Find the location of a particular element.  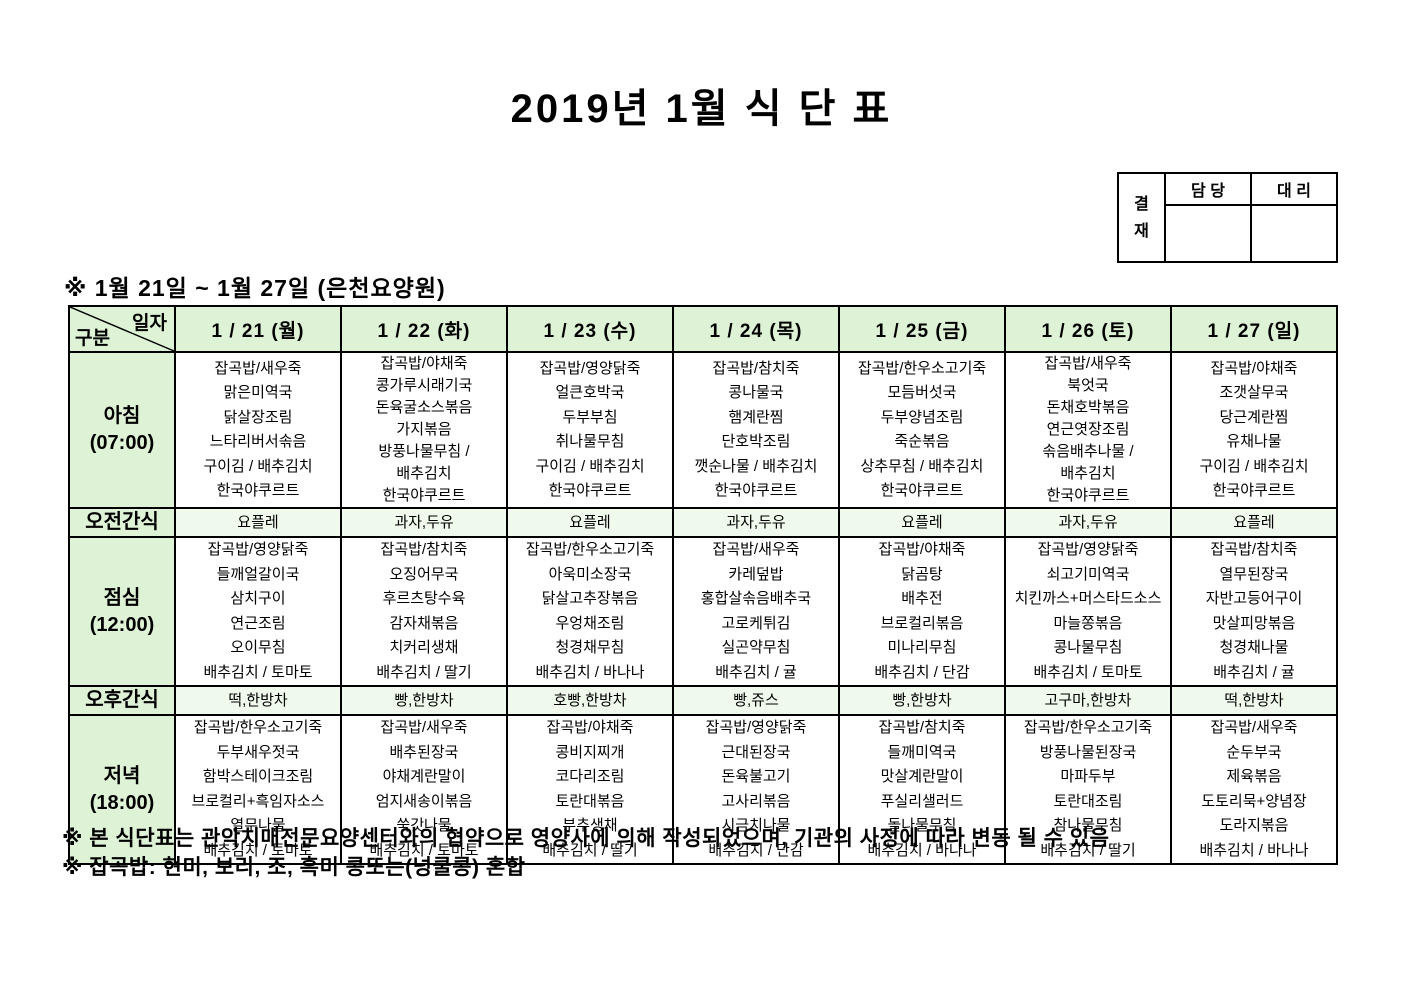

afternoon-snack-sun: 떡,한방차 is located at coordinates (1254, 700).